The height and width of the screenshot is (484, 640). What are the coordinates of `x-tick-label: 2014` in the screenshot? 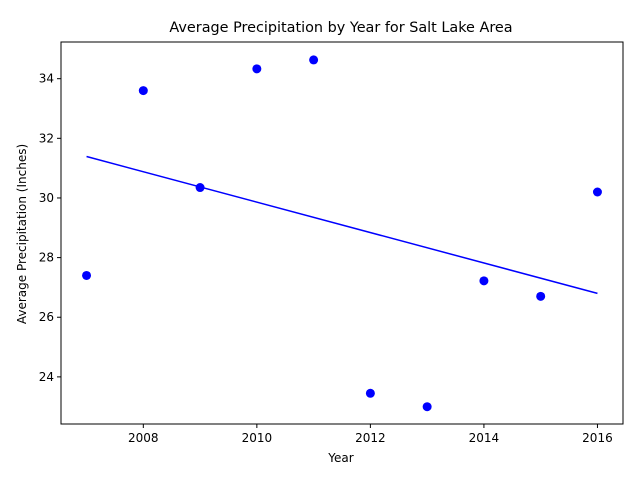 It's located at (484, 438).